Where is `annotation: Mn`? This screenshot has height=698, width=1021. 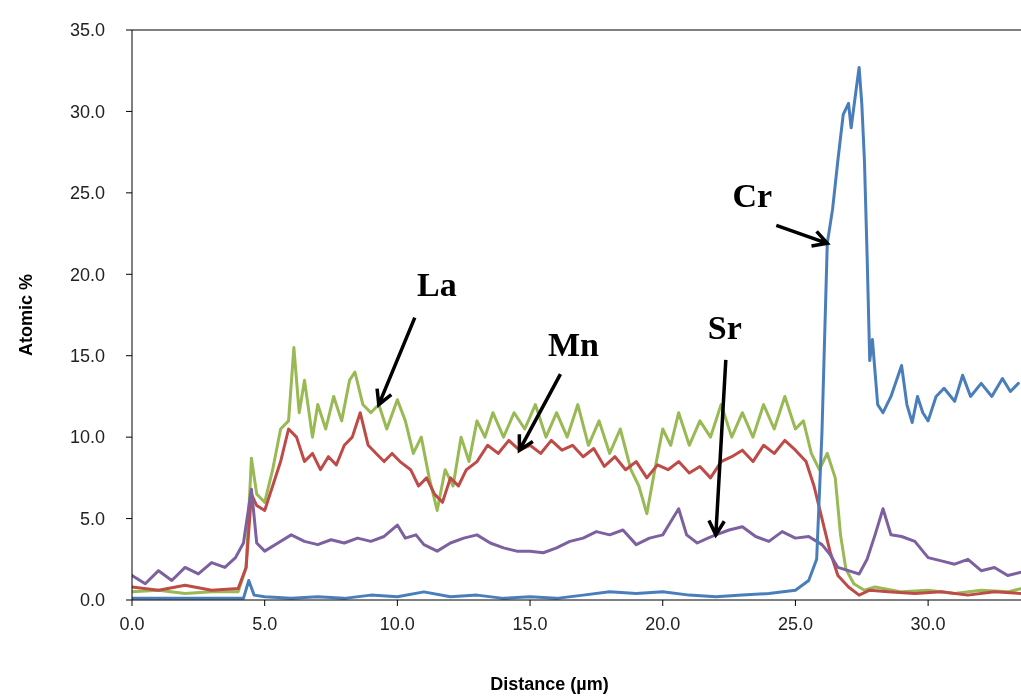
annotation: Mn is located at coordinates (573, 345).